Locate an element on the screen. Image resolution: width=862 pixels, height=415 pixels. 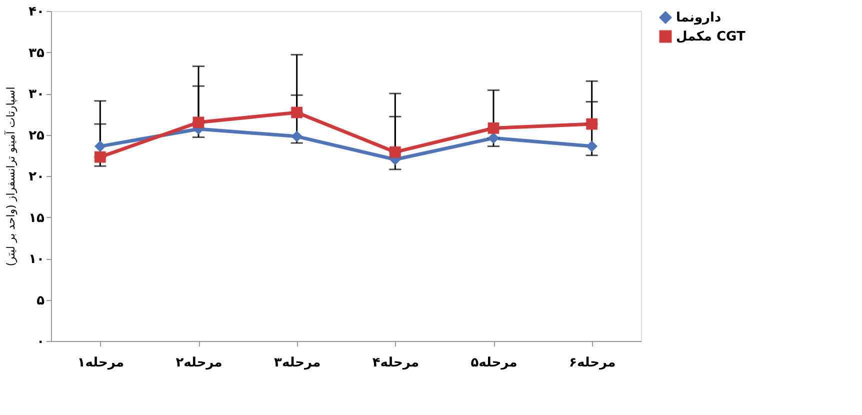
y-tick-label: ۱۰ is located at coordinates (36, 259).